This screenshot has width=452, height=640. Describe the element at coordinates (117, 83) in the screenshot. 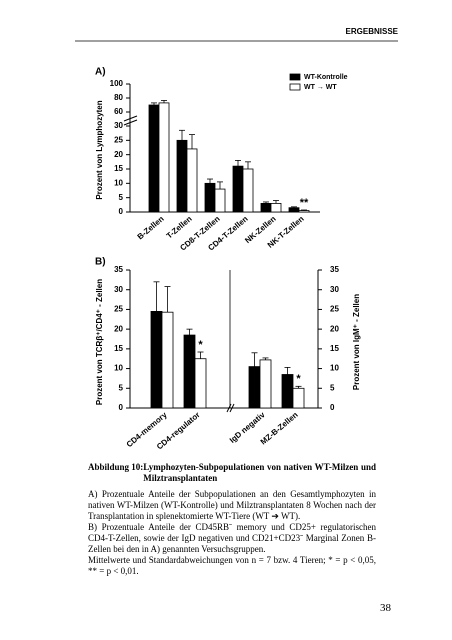

I see `y-tick-label: 100` at that location.